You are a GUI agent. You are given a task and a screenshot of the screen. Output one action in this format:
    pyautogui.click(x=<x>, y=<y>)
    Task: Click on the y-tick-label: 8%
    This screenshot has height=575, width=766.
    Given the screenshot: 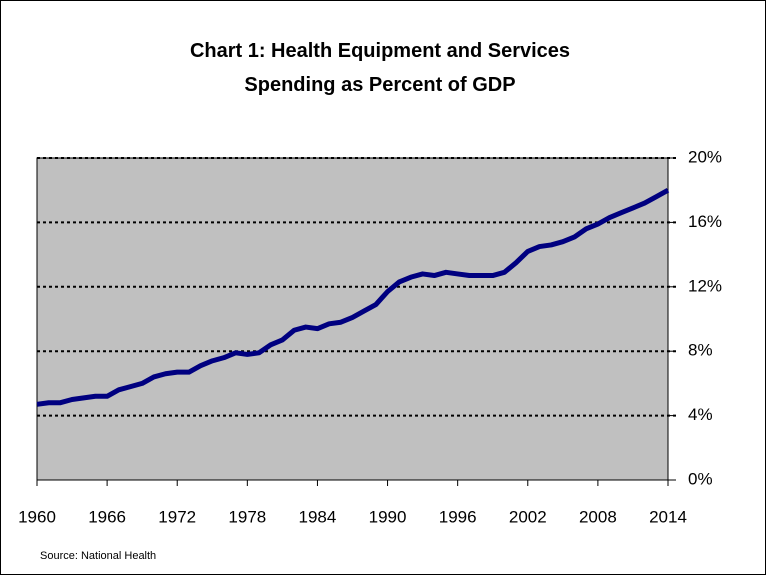 What is the action you would take?
    pyautogui.click(x=700, y=350)
    